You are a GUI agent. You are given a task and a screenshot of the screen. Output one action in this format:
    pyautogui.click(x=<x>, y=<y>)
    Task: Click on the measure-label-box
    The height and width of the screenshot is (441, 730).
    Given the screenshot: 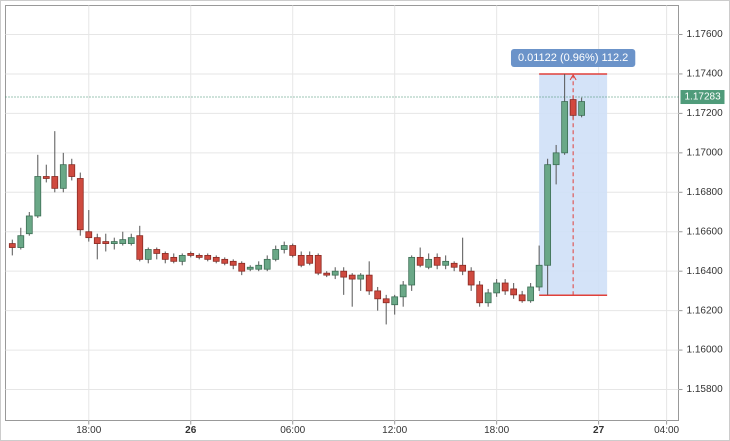 What is the action you would take?
    pyautogui.click(x=573, y=57)
    